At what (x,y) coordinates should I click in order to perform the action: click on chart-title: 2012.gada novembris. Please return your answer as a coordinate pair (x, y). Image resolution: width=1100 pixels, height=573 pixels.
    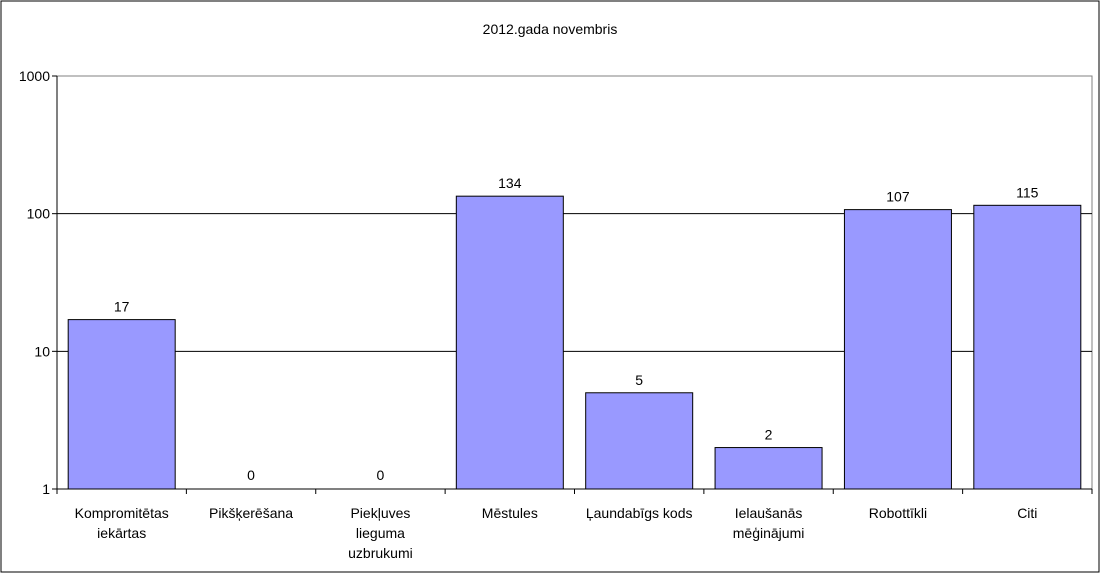
    Looking at the image, I should click on (550, 29).